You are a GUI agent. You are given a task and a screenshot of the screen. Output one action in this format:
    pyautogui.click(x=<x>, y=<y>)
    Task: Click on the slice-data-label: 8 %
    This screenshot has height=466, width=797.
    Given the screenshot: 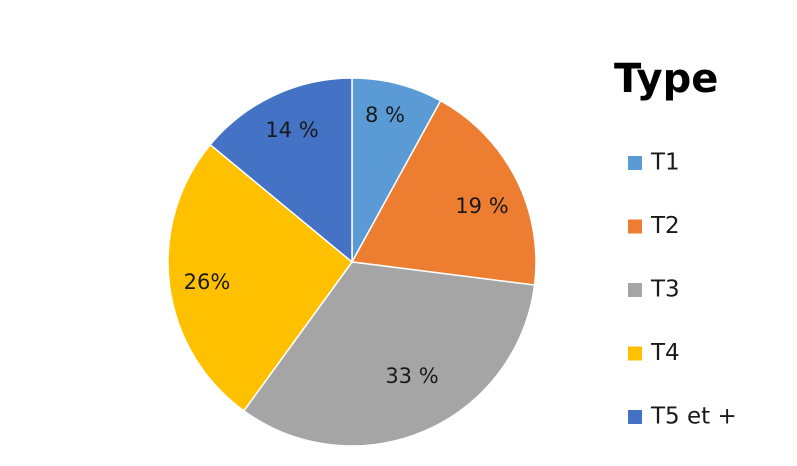 What is the action you would take?
    pyautogui.click(x=385, y=115)
    